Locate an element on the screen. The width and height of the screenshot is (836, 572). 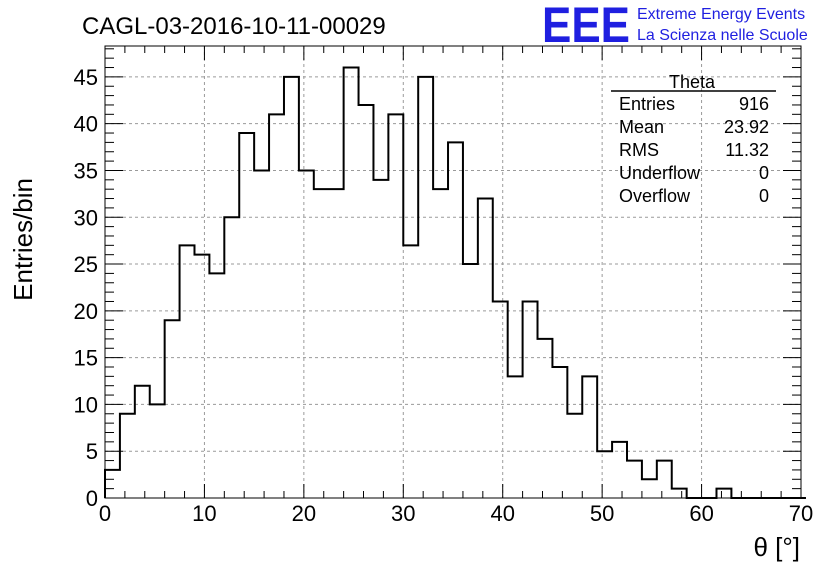
y-tick-labels: 0 5 10 15 20 25 30 35 40 45 is located at coordinates (86, 288).